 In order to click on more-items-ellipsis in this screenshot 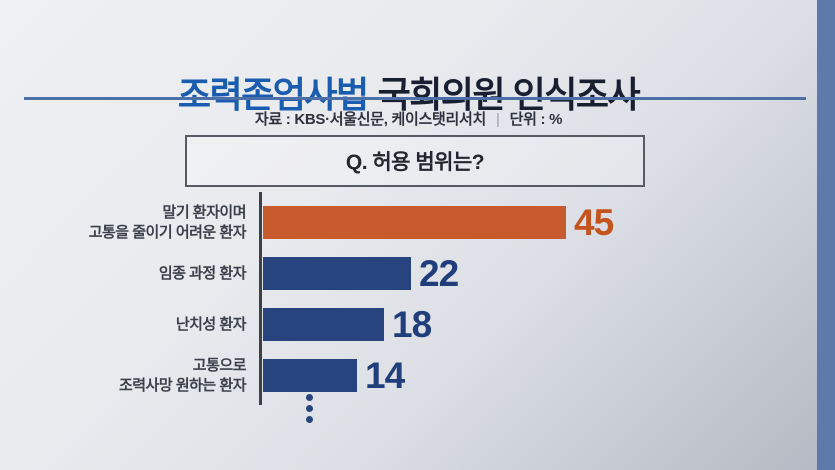, I will do `click(309, 408)`.